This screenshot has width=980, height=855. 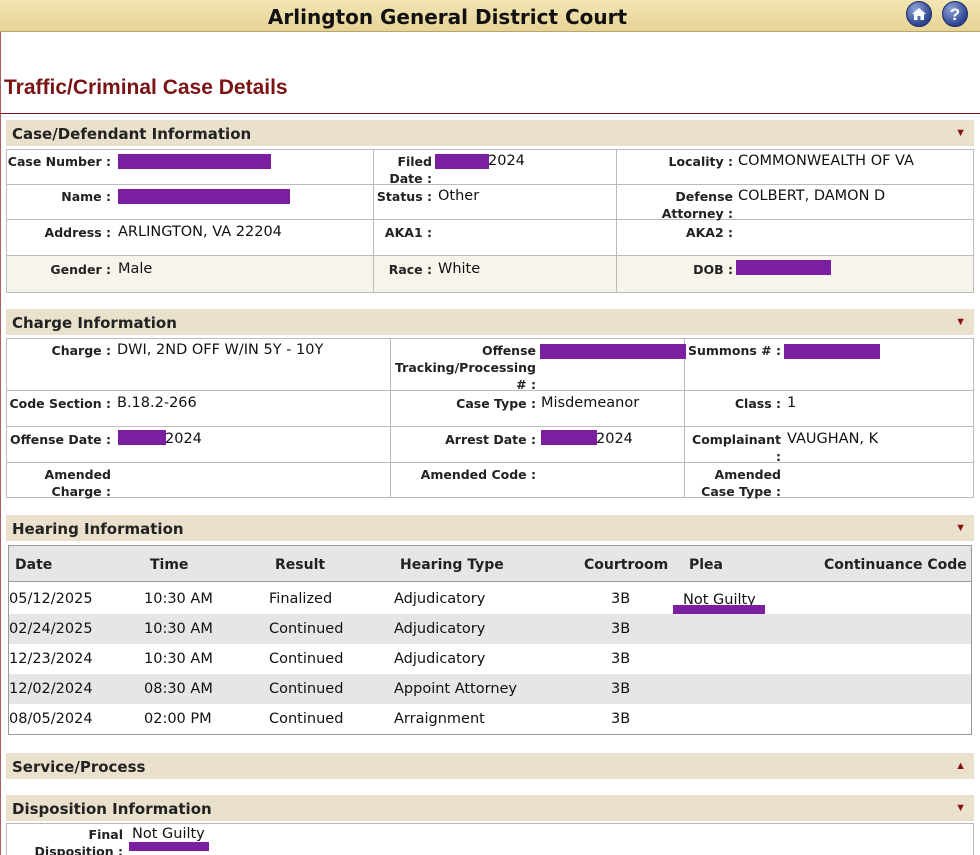 What do you see at coordinates (300, 565) in the screenshot?
I see `column-header-result: Result` at bounding box center [300, 565].